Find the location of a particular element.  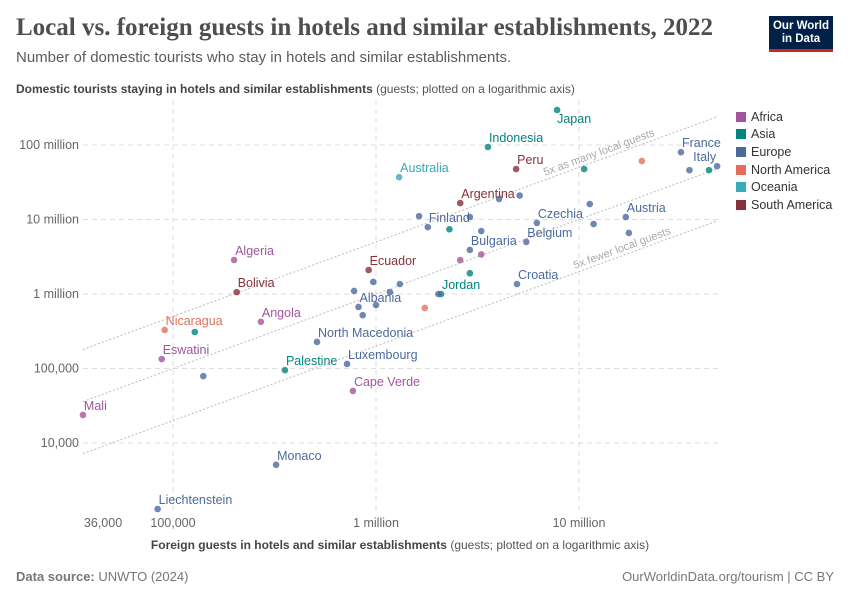

legend-item-south-america: South America is located at coordinates (784, 205).